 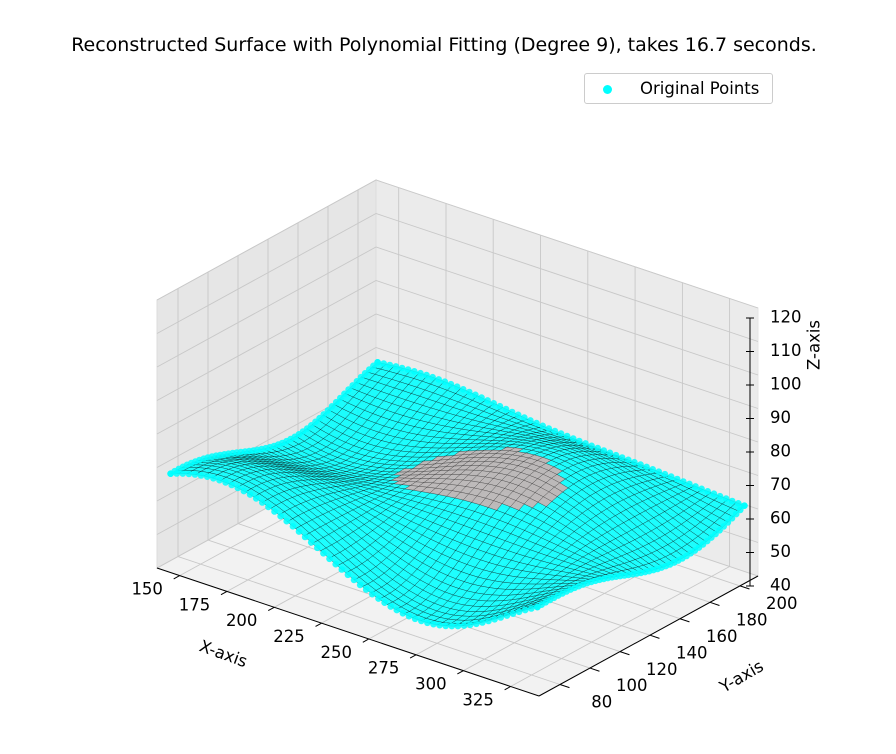 What do you see at coordinates (780, 484) in the screenshot?
I see `z-tick-label: 70` at bounding box center [780, 484].